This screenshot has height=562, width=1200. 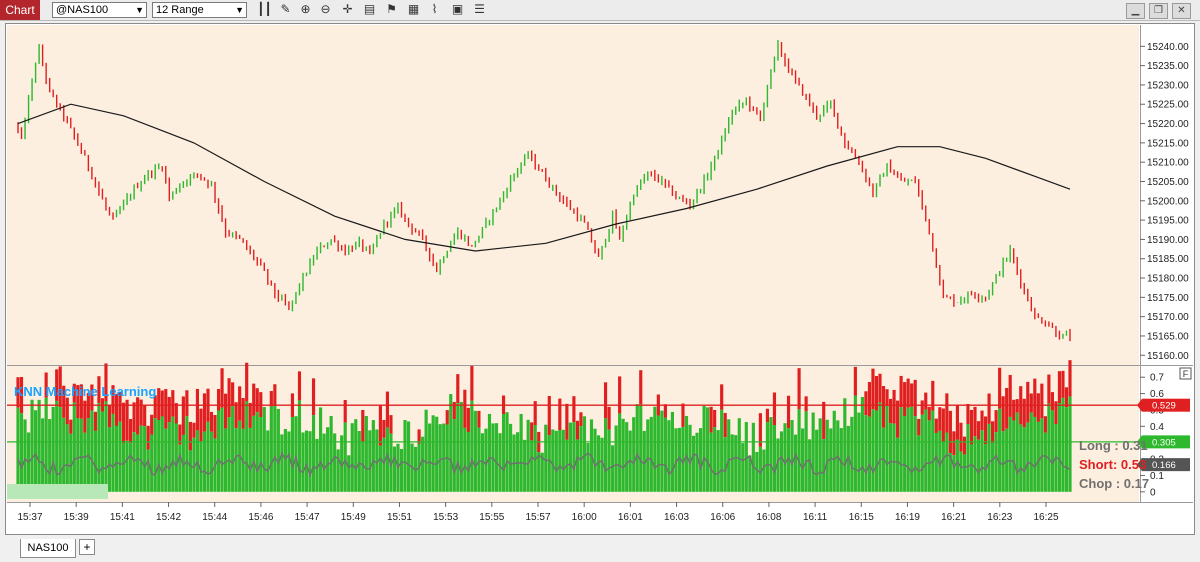 I want to click on add-tab-button: +, so click(x=87, y=547).